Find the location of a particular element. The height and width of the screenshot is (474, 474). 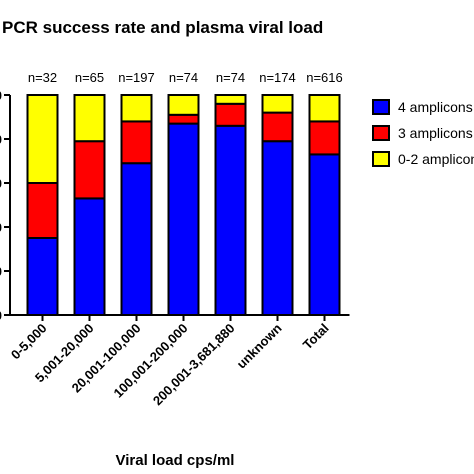

annotation: n=197 is located at coordinates (136, 77).